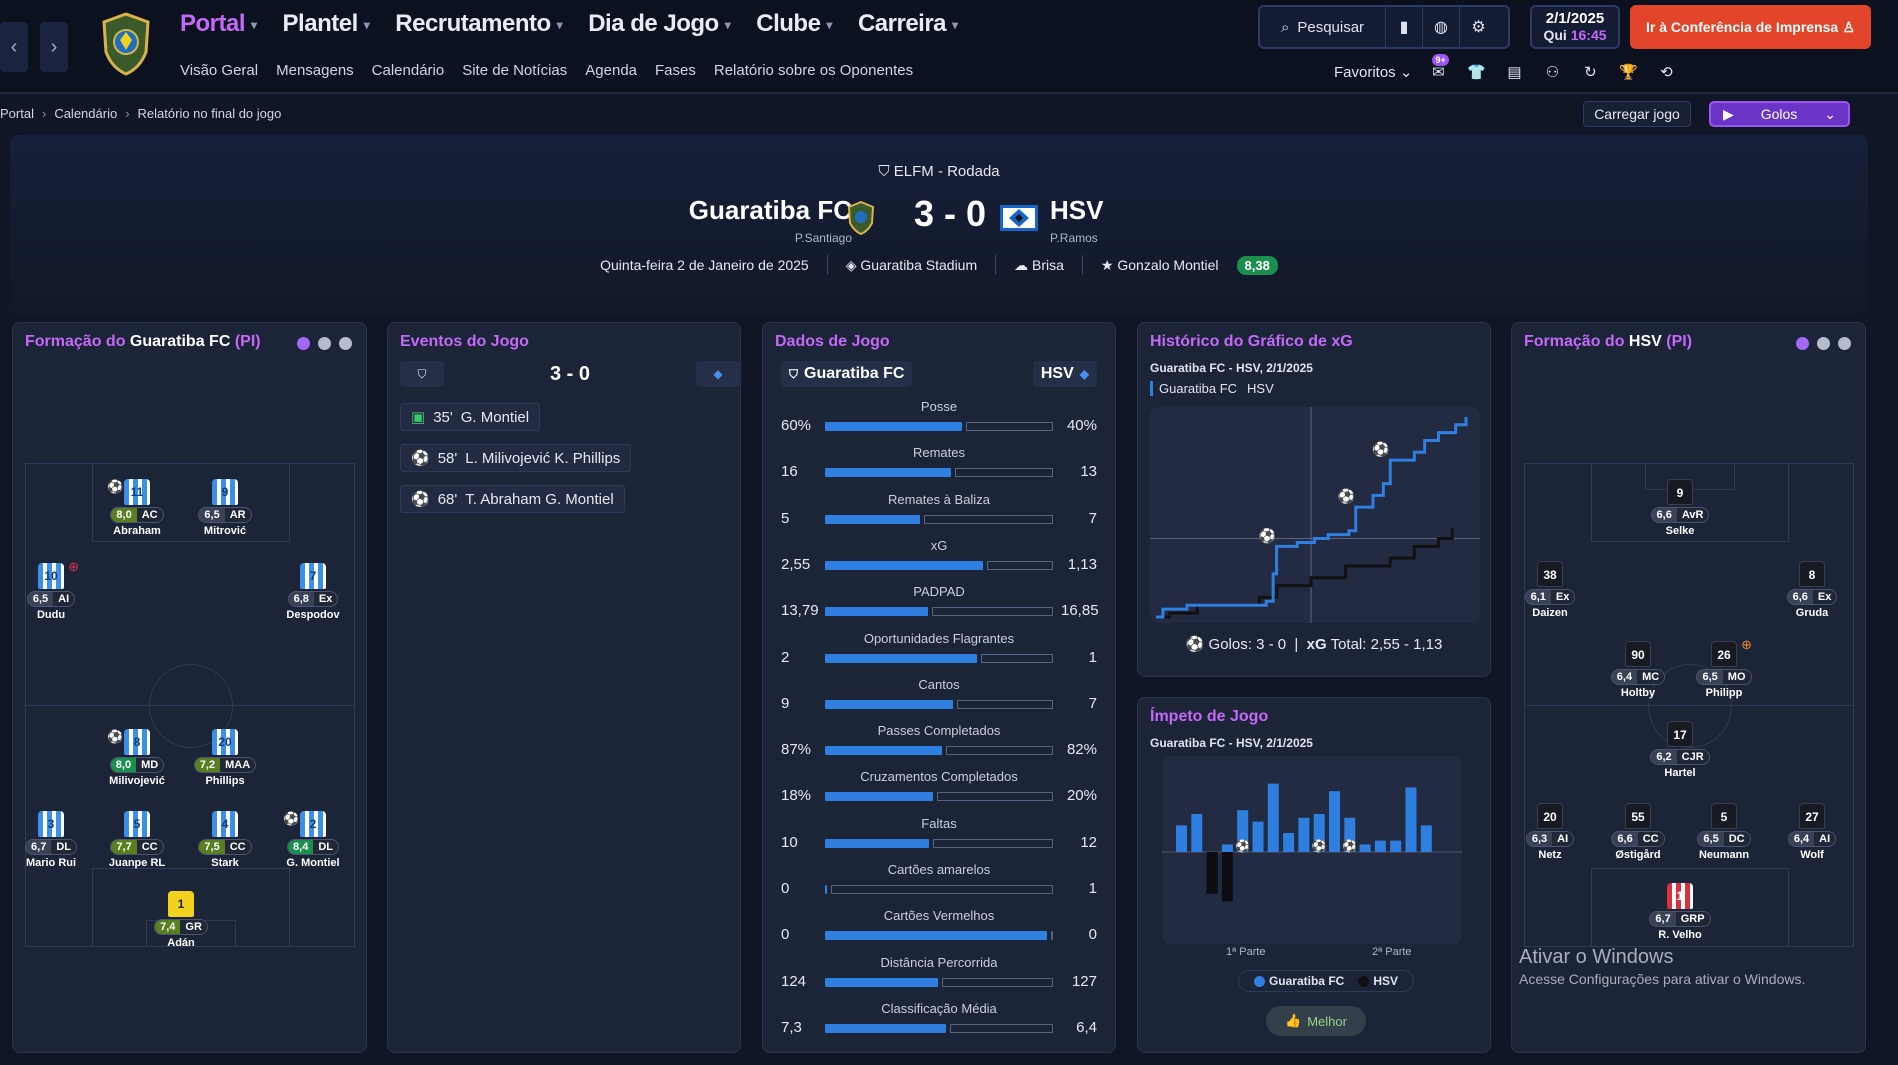 The image size is (1898, 1065). Describe the element at coordinates (1550, 590) in the screenshot. I see `player-card: 38 6,1 Ex Daizen` at that location.